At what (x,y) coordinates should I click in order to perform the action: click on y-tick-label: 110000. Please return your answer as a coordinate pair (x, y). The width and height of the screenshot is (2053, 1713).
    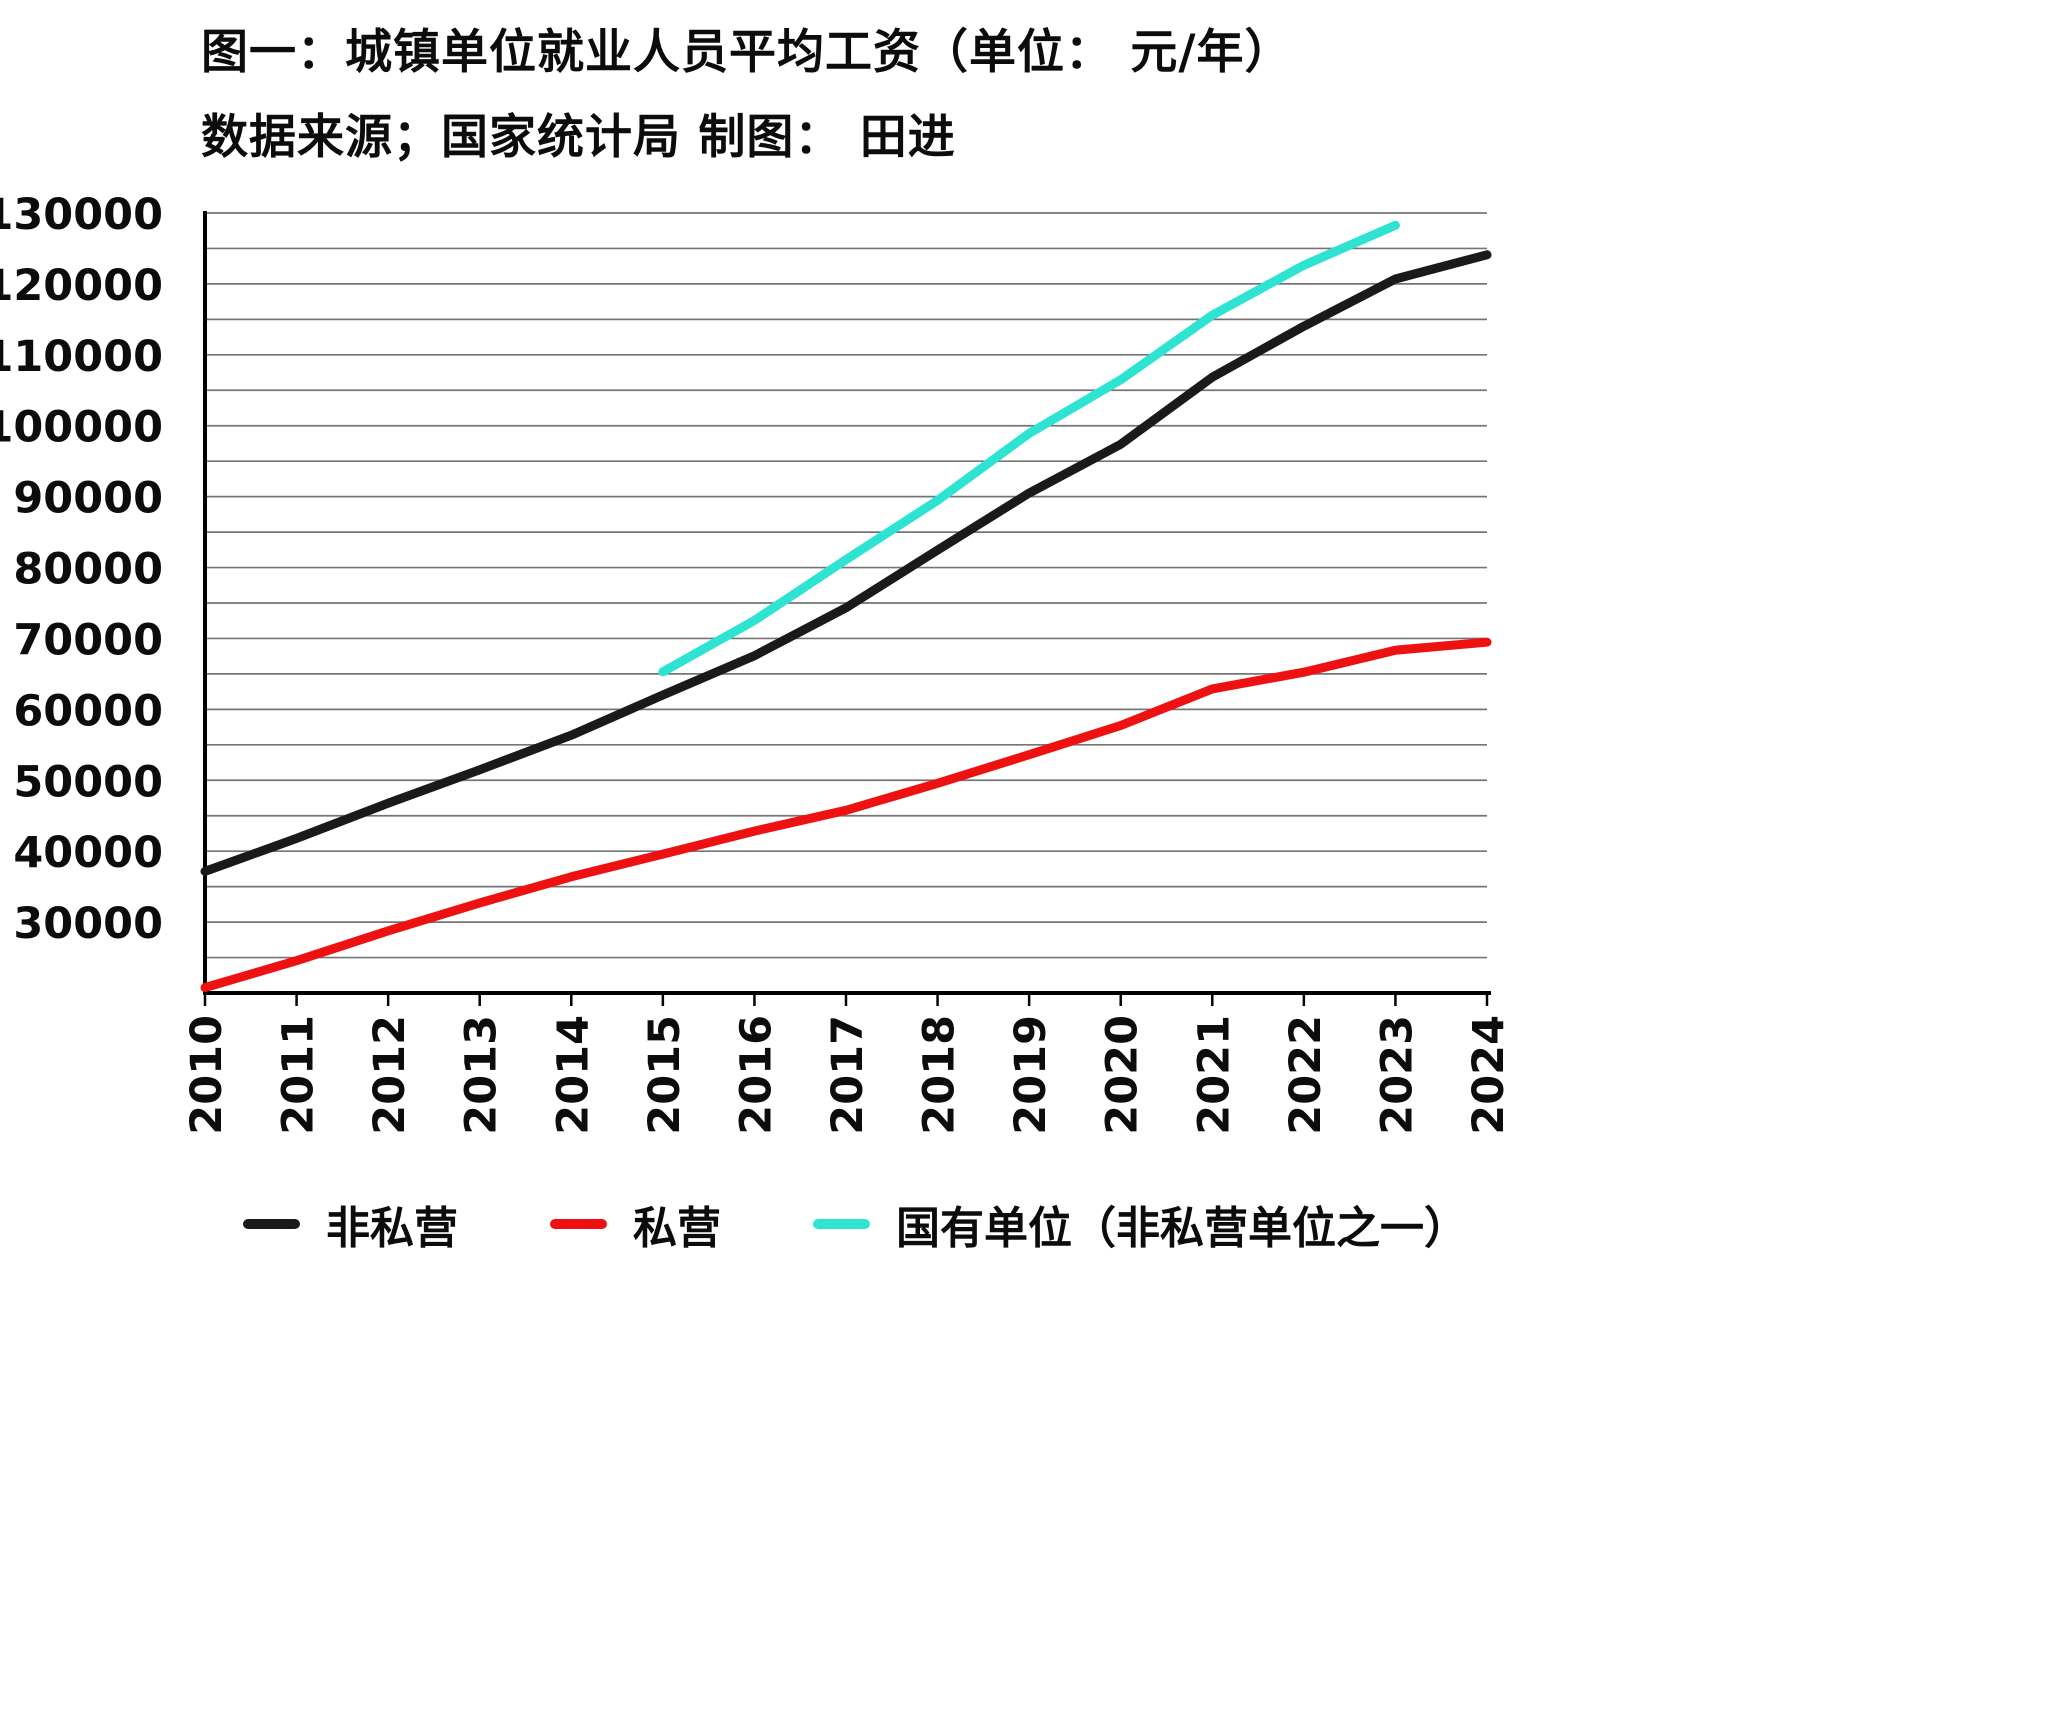
    Looking at the image, I should click on (81, 357).